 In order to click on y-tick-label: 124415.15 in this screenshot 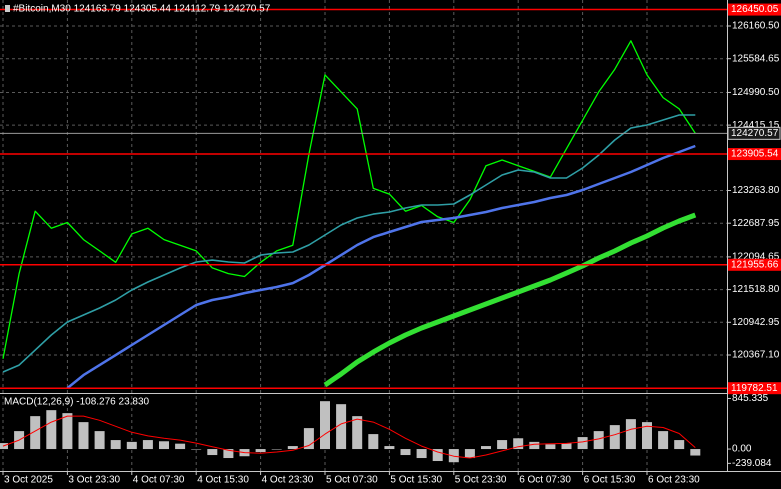, I will do `click(756, 125)`.